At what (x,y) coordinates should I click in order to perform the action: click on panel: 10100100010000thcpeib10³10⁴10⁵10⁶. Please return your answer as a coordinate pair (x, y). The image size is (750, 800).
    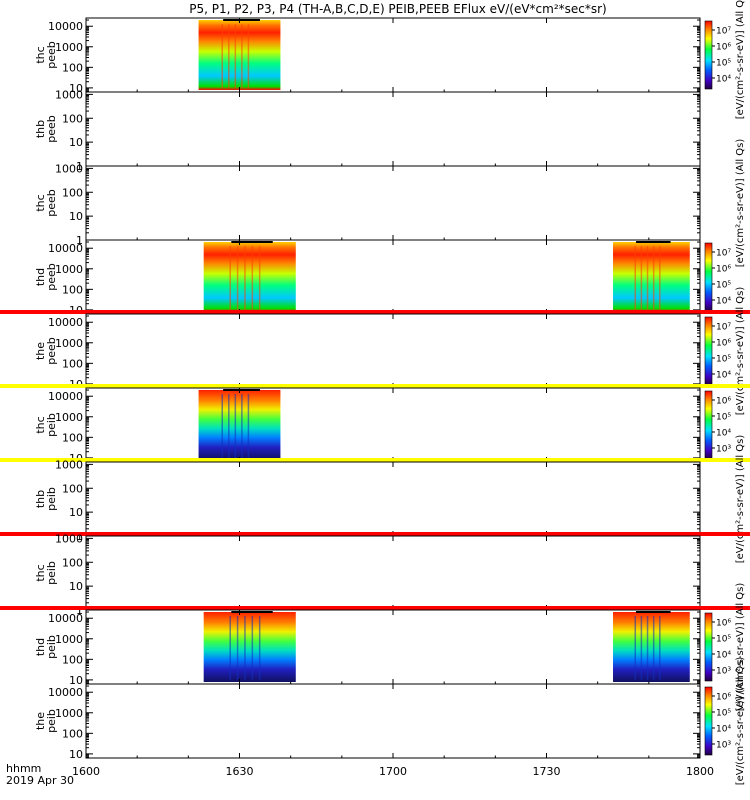
    Looking at the image, I should click on (375, 424).